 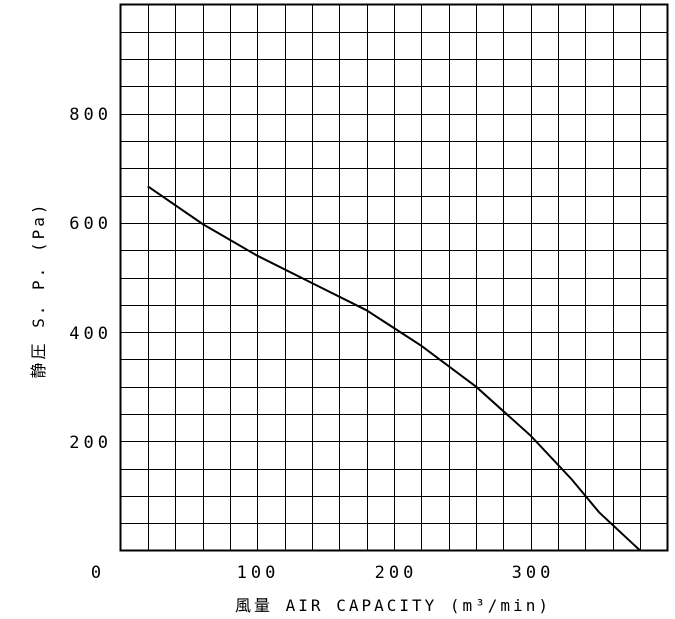 I want to click on y-tick-label-600: 600, so click(x=90, y=224).